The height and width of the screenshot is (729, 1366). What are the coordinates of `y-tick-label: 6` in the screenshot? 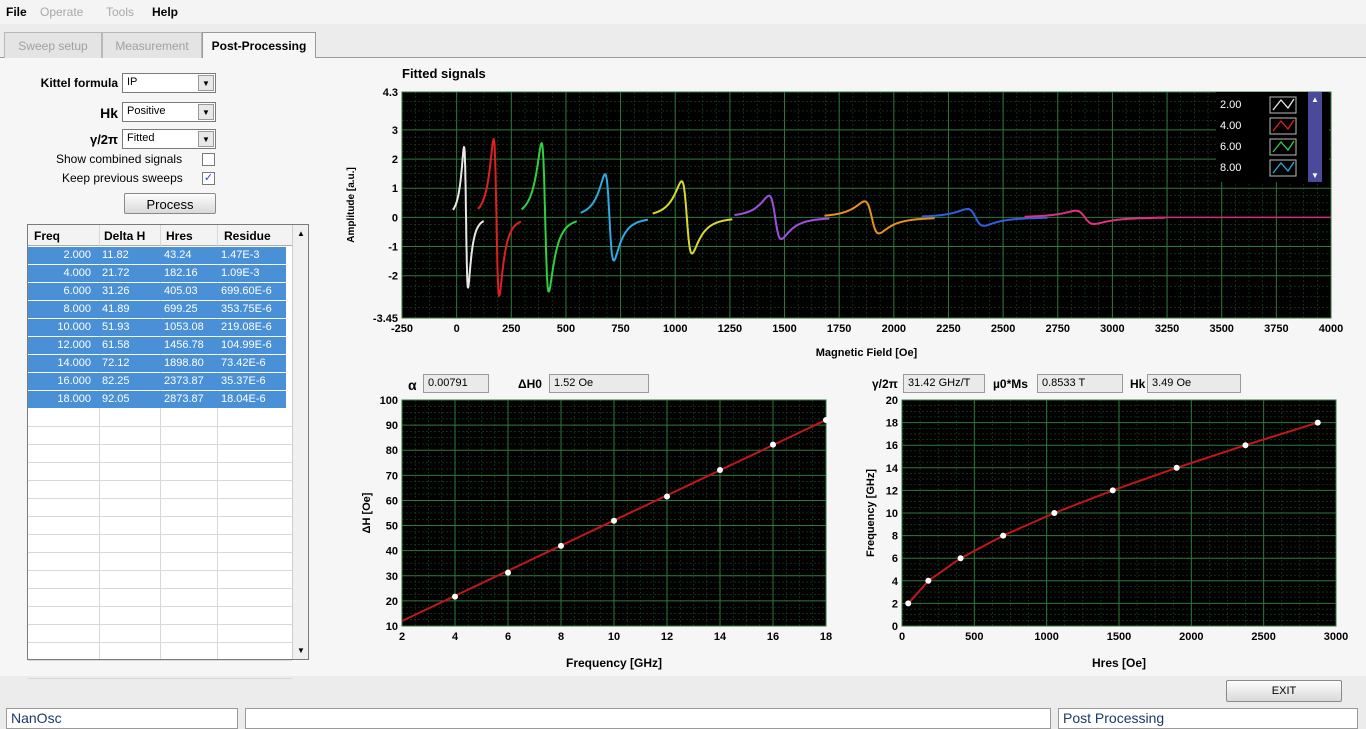 It's located at (895, 559).